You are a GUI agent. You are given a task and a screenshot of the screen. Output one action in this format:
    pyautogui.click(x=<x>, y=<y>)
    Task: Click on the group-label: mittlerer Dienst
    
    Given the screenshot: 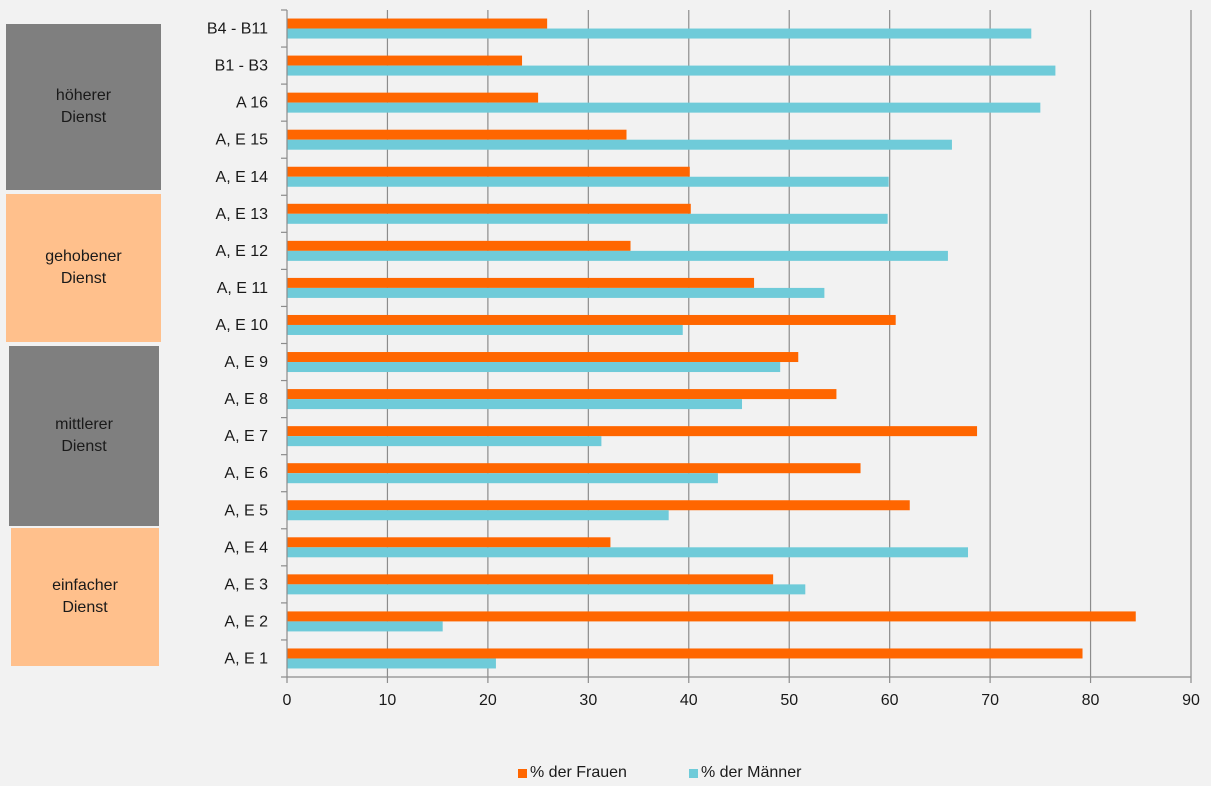 What is the action you would take?
    pyautogui.click(x=84, y=435)
    